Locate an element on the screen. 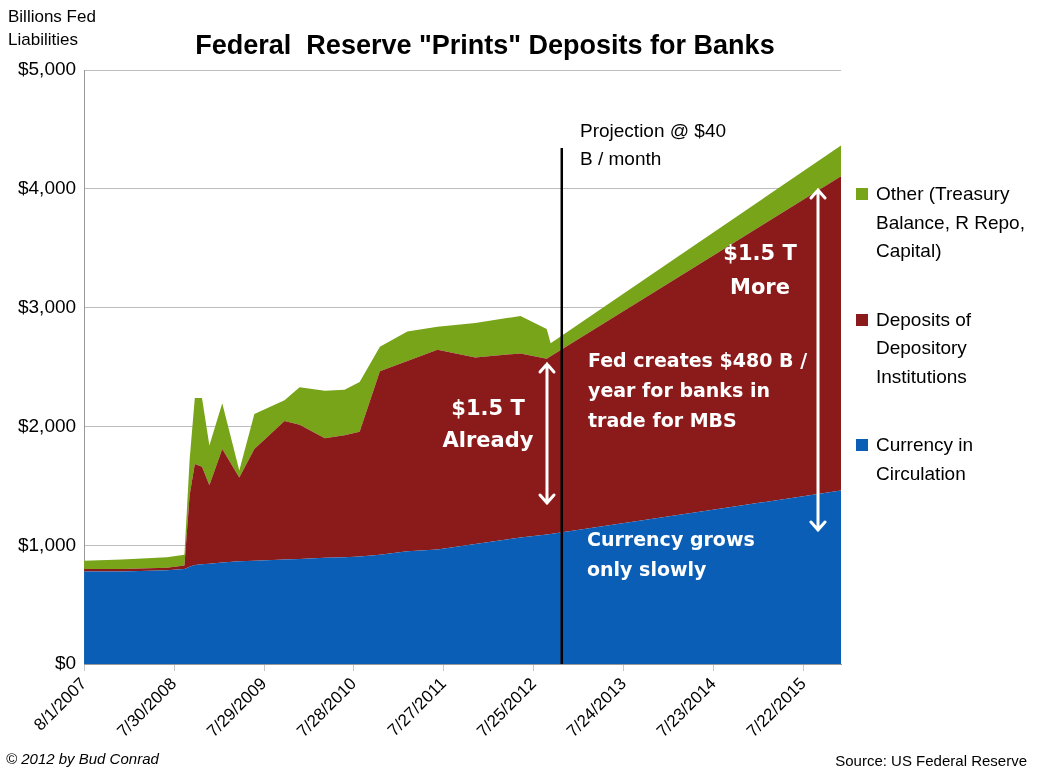 The height and width of the screenshot is (775, 1057). legend-label: Currency in Circulation is located at coordinates (925, 459).